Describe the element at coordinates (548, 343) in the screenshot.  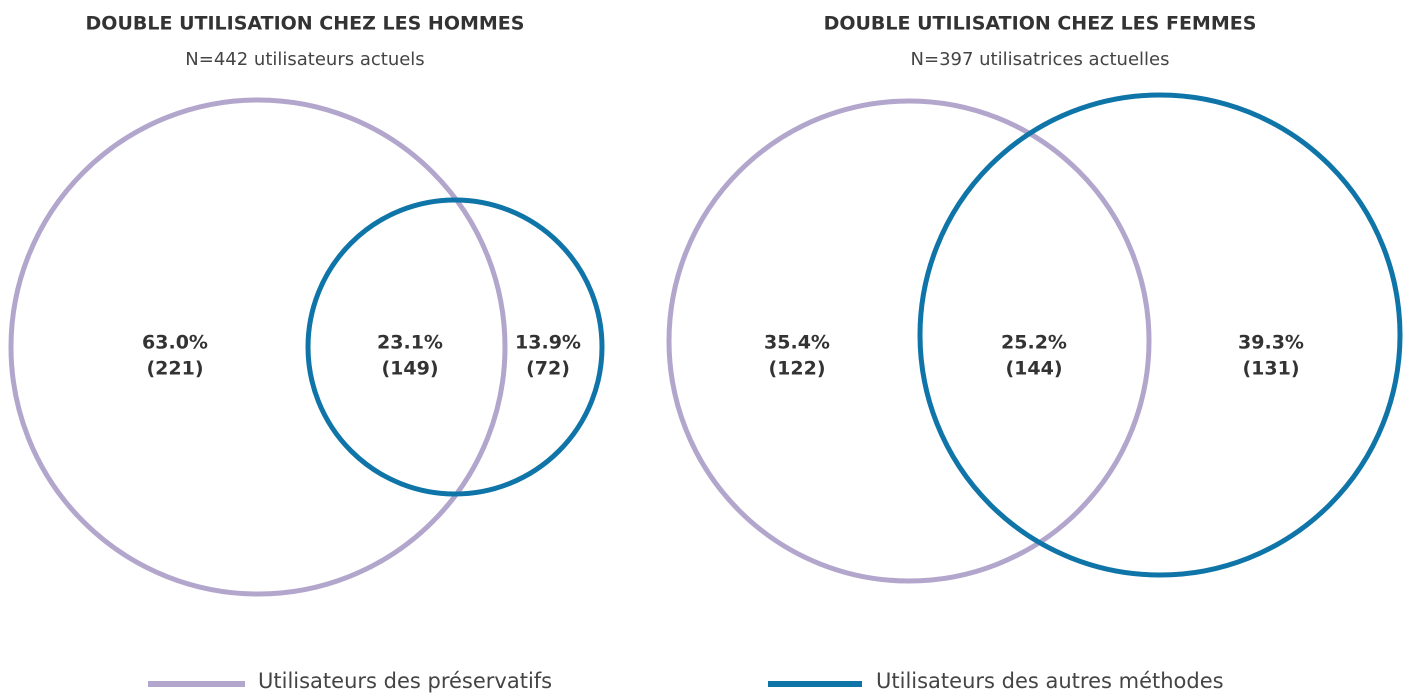
I see `region-percent: 13.9%` at that location.